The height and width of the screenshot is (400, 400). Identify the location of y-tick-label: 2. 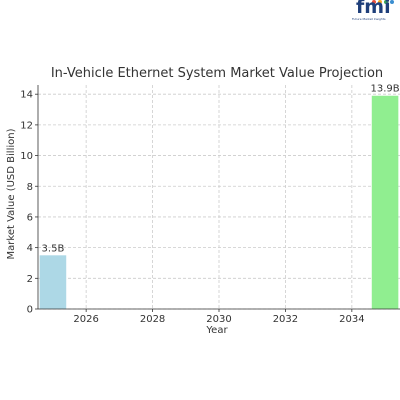
(30, 279).